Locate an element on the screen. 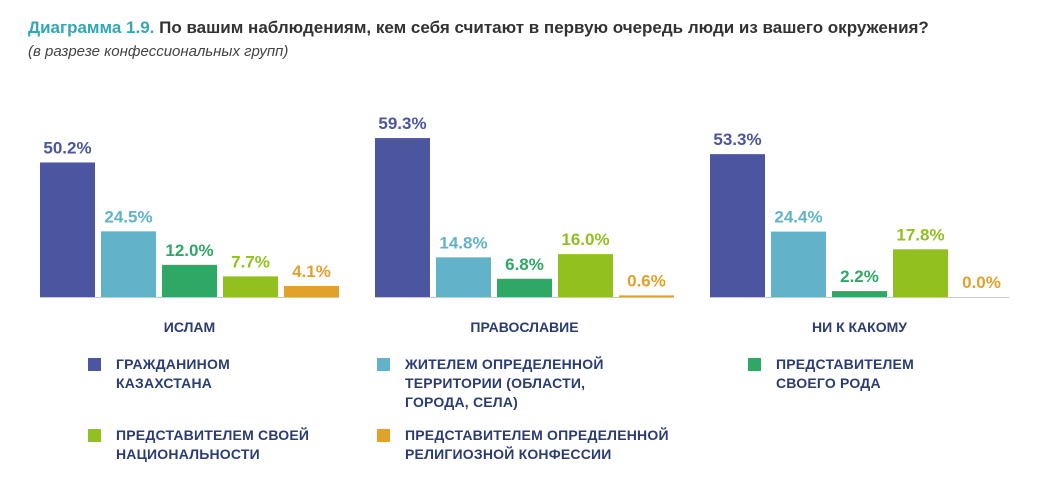  data-label: 16.0% is located at coordinates (585, 239).